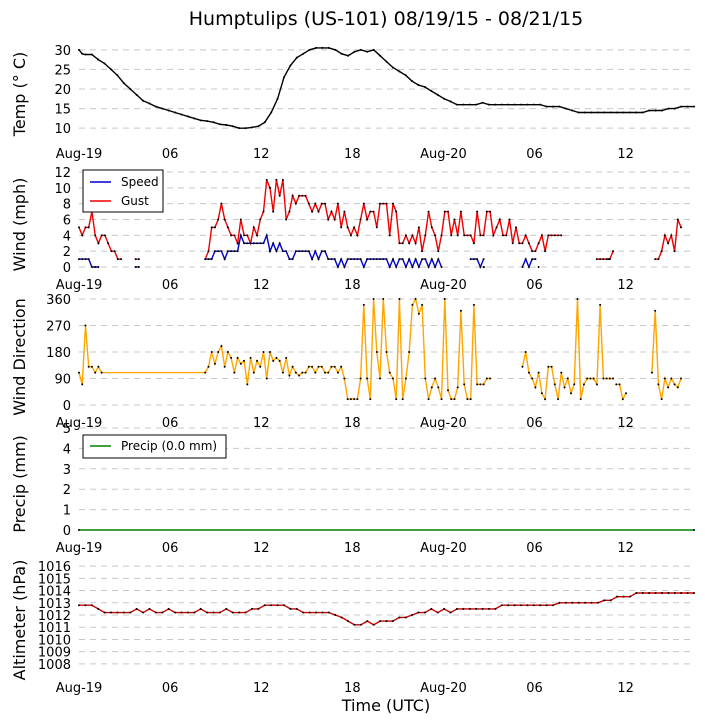 This screenshot has height=725, width=705. Describe the element at coordinates (67, 252) in the screenshot. I see `y-tick-label: 2` at that location.